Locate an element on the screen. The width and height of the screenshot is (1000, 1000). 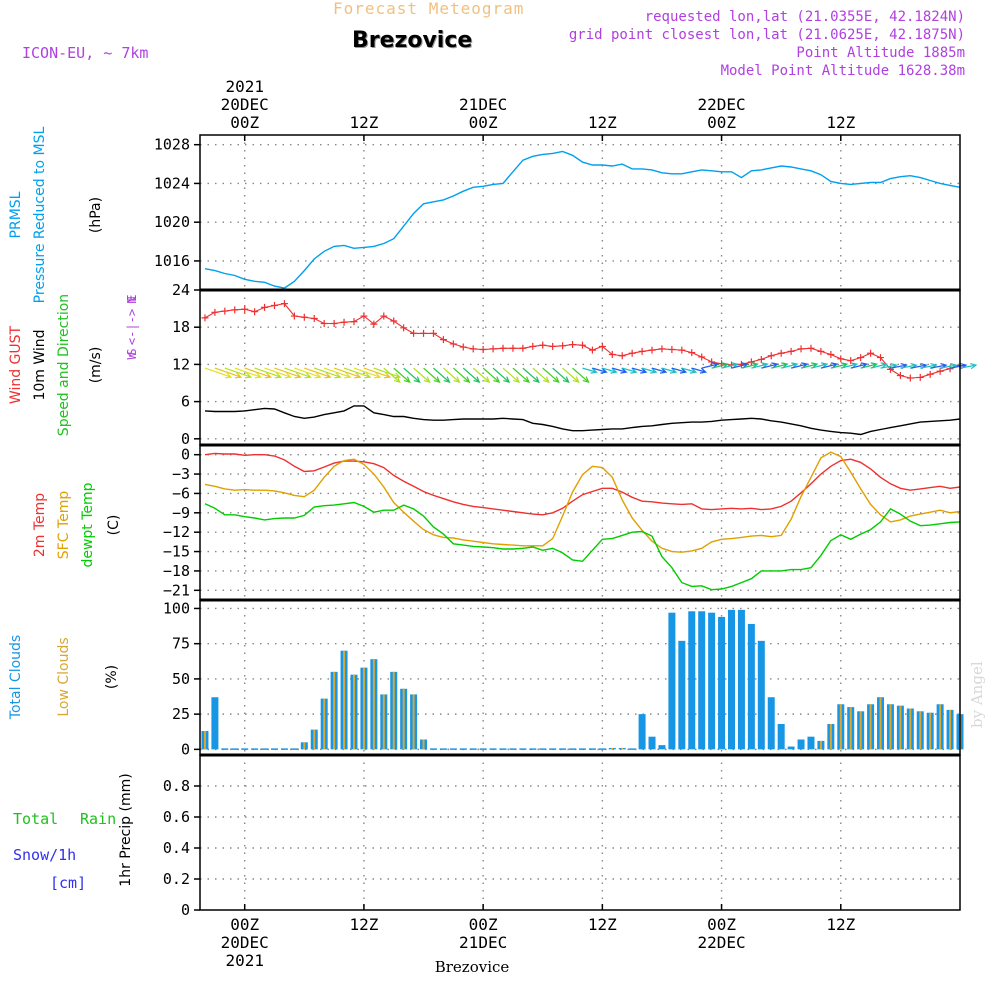
y-axis-label: 2m Temp is located at coordinates (40, 525).